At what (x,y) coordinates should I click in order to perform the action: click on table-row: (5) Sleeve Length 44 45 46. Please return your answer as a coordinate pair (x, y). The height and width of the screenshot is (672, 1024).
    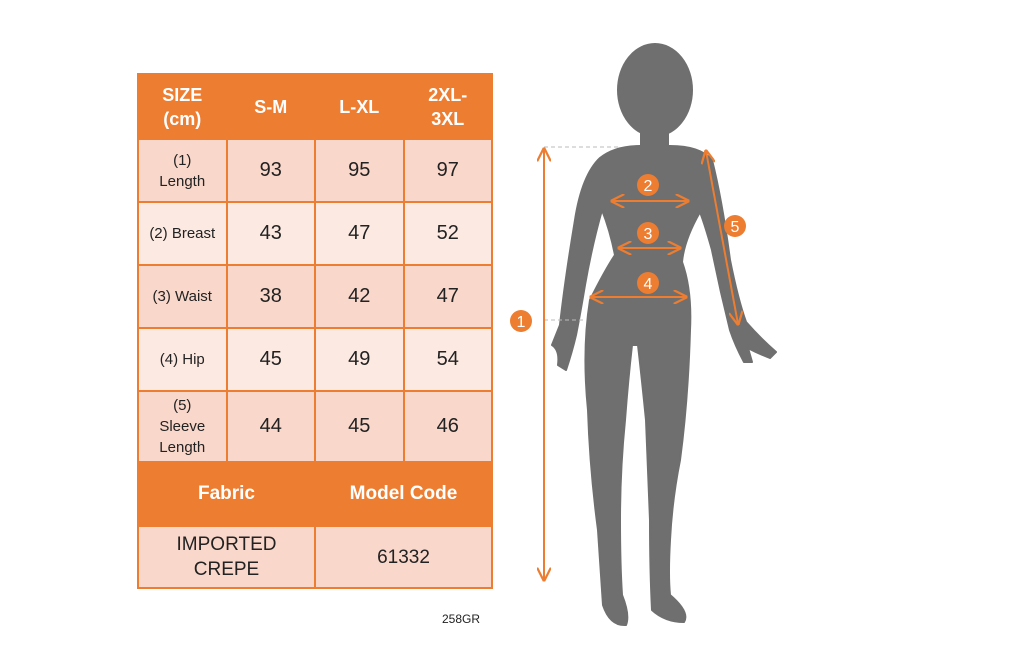
    Looking at the image, I should click on (315, 426).